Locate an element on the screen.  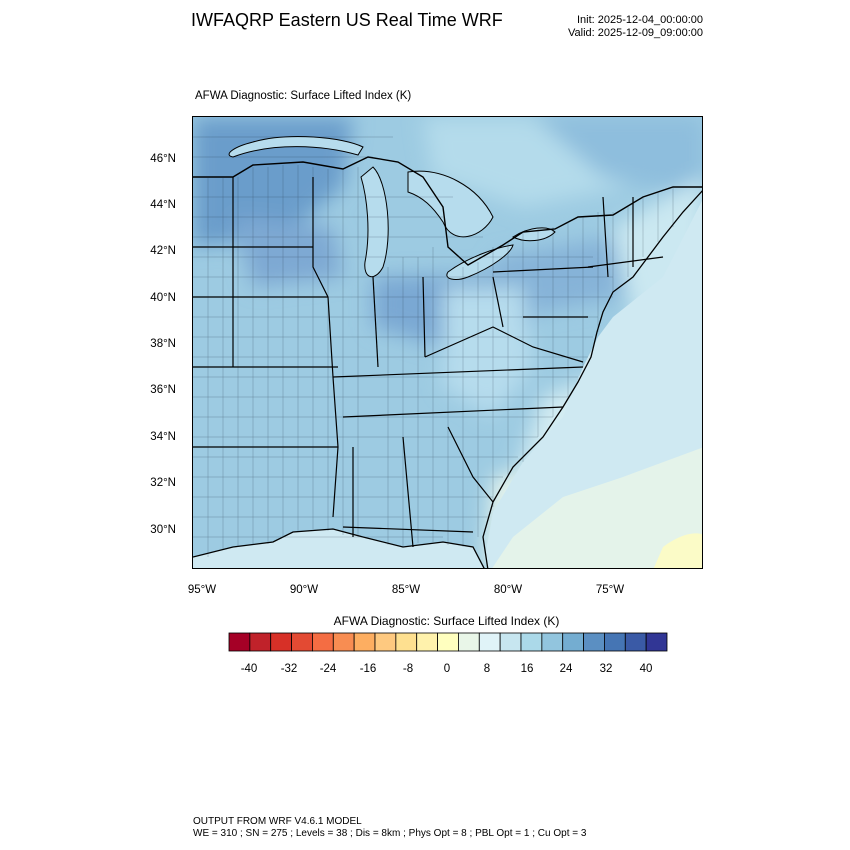
lat-label-46n: 46°N is located at coordinates (151, 159).